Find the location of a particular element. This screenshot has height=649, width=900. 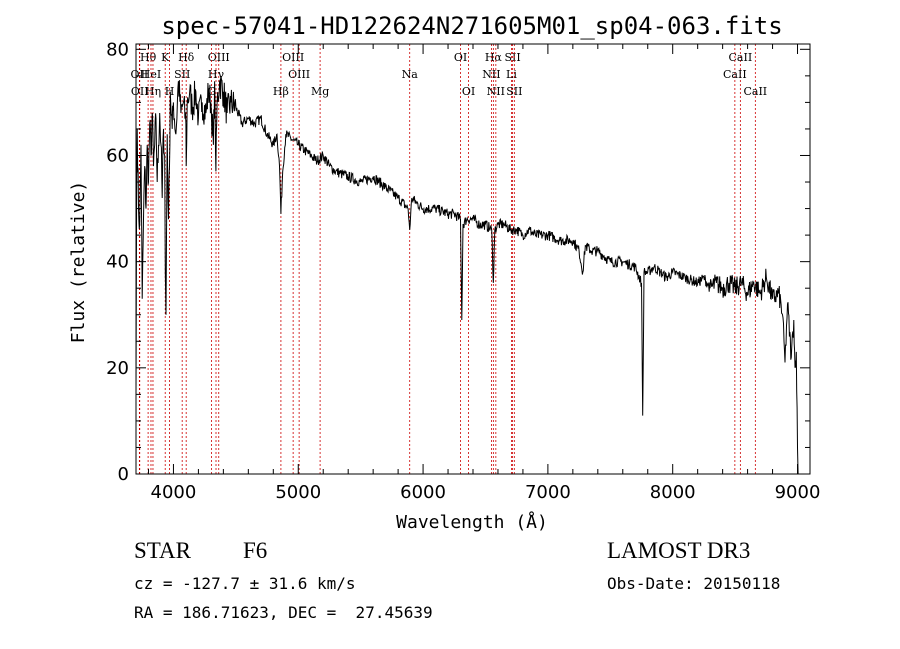

x-tick-label: 6000 is located at coordinates (423, 492).